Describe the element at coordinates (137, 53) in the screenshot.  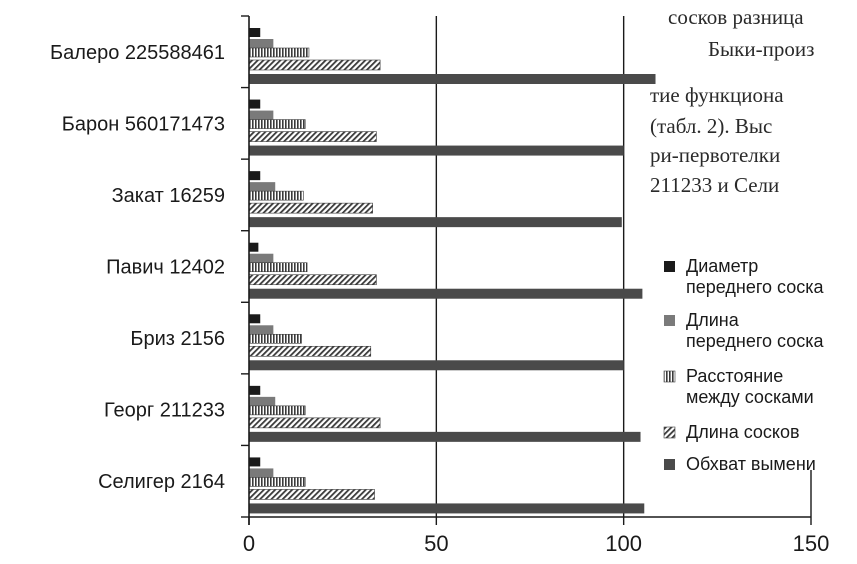
I see `category-label: Балеро 225588461` at that location.